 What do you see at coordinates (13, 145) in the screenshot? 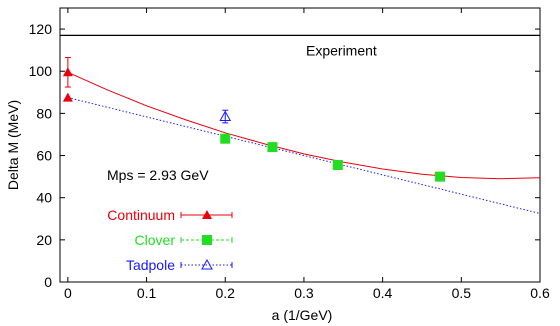
I see `y-axis-label: Delta M (MeV)` at bounding box center [13, 145].